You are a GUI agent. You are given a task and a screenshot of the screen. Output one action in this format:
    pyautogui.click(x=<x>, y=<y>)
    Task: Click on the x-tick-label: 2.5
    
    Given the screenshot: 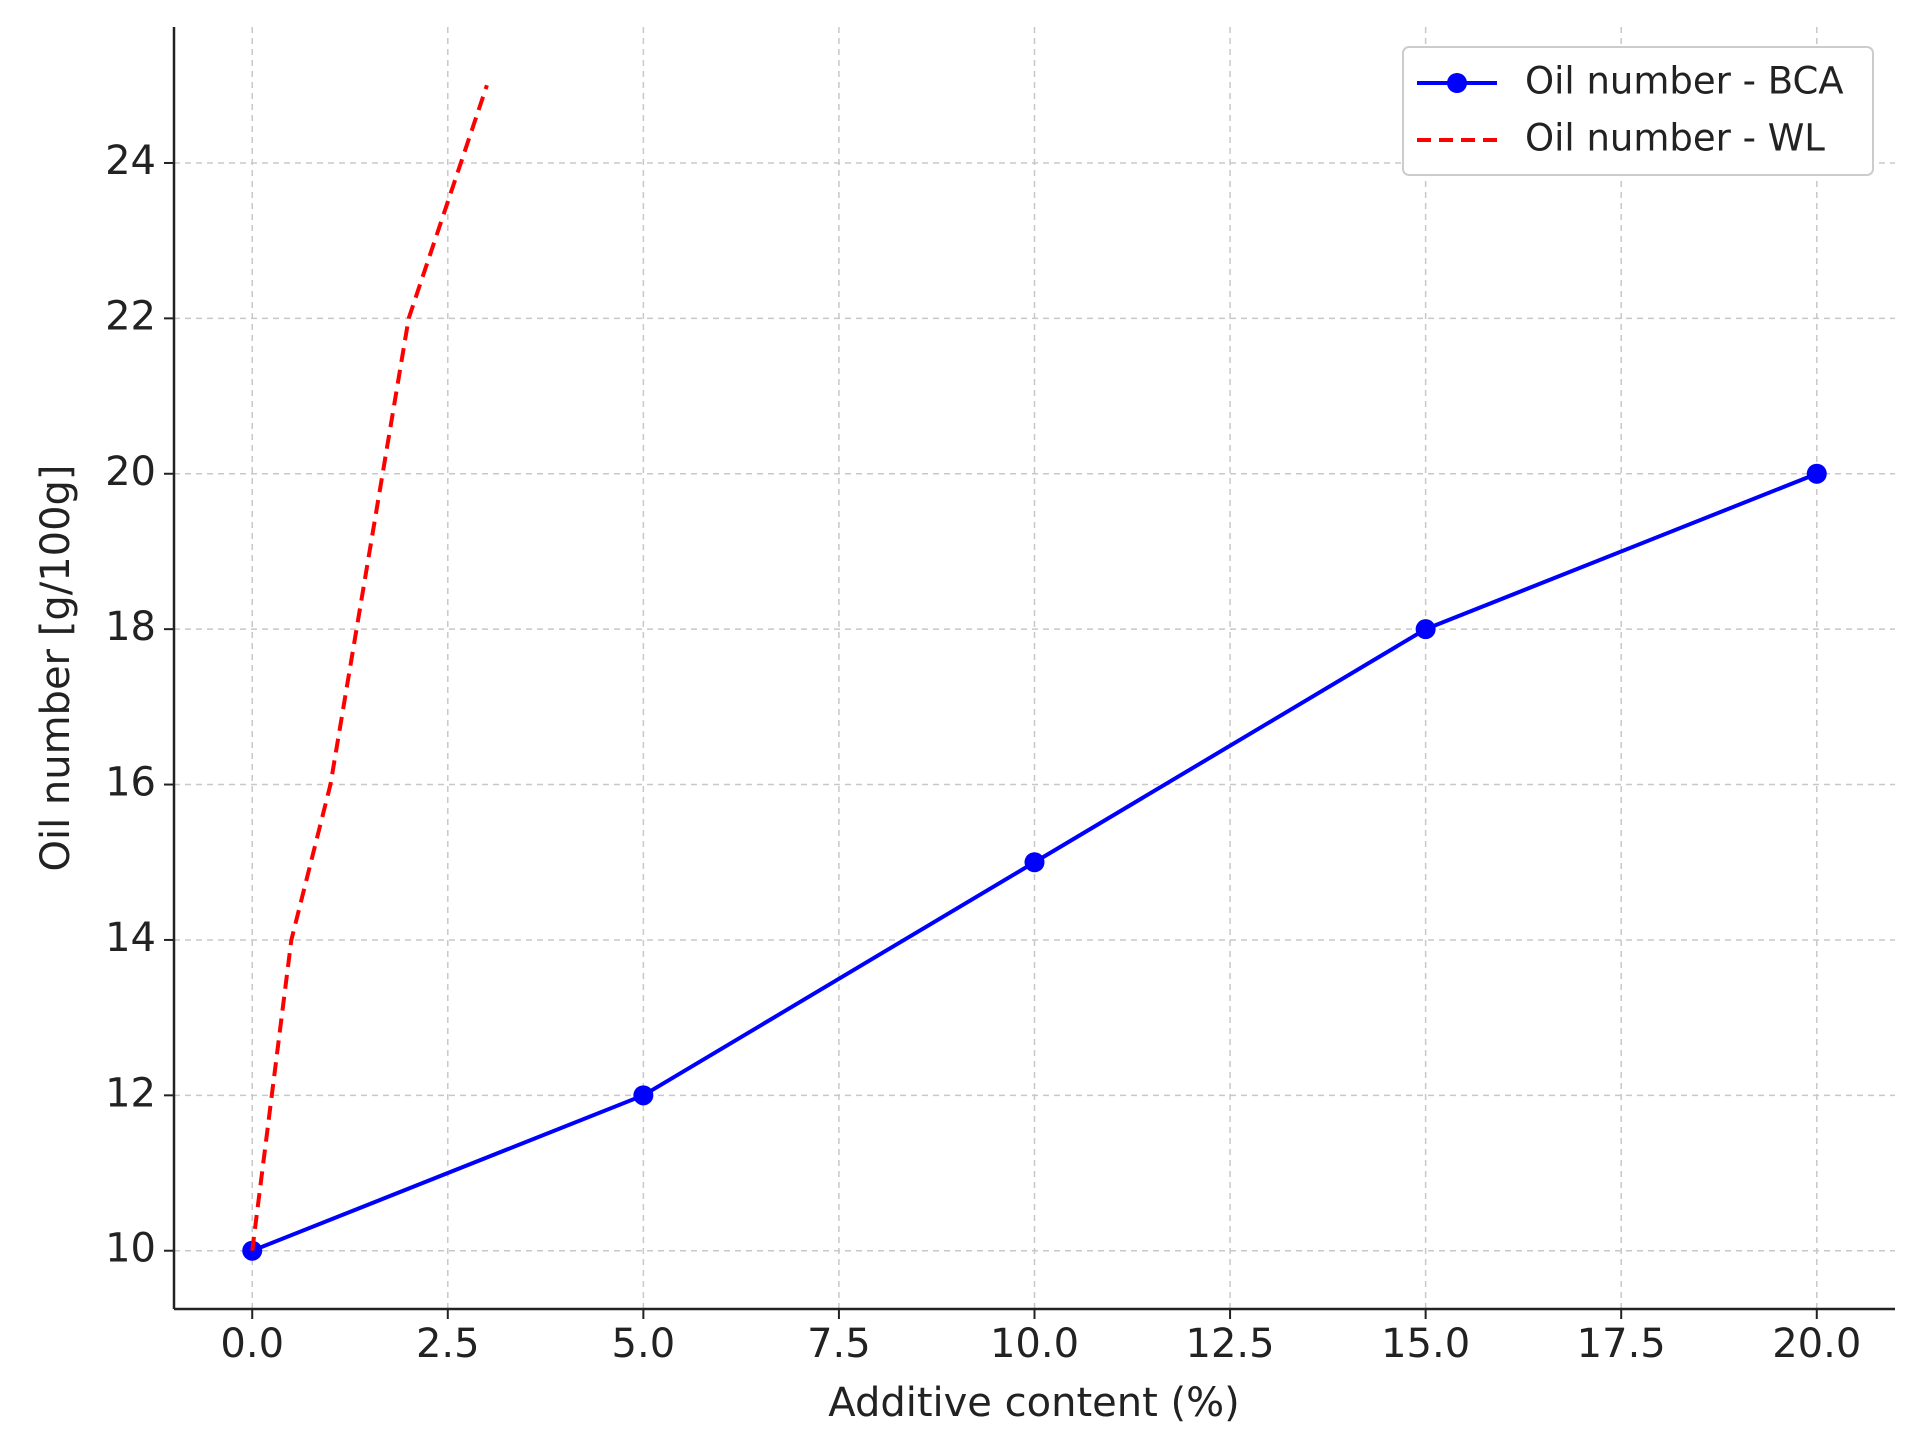 What is the action you would take?
    pyautogui.click(x=448, y=1344)
    